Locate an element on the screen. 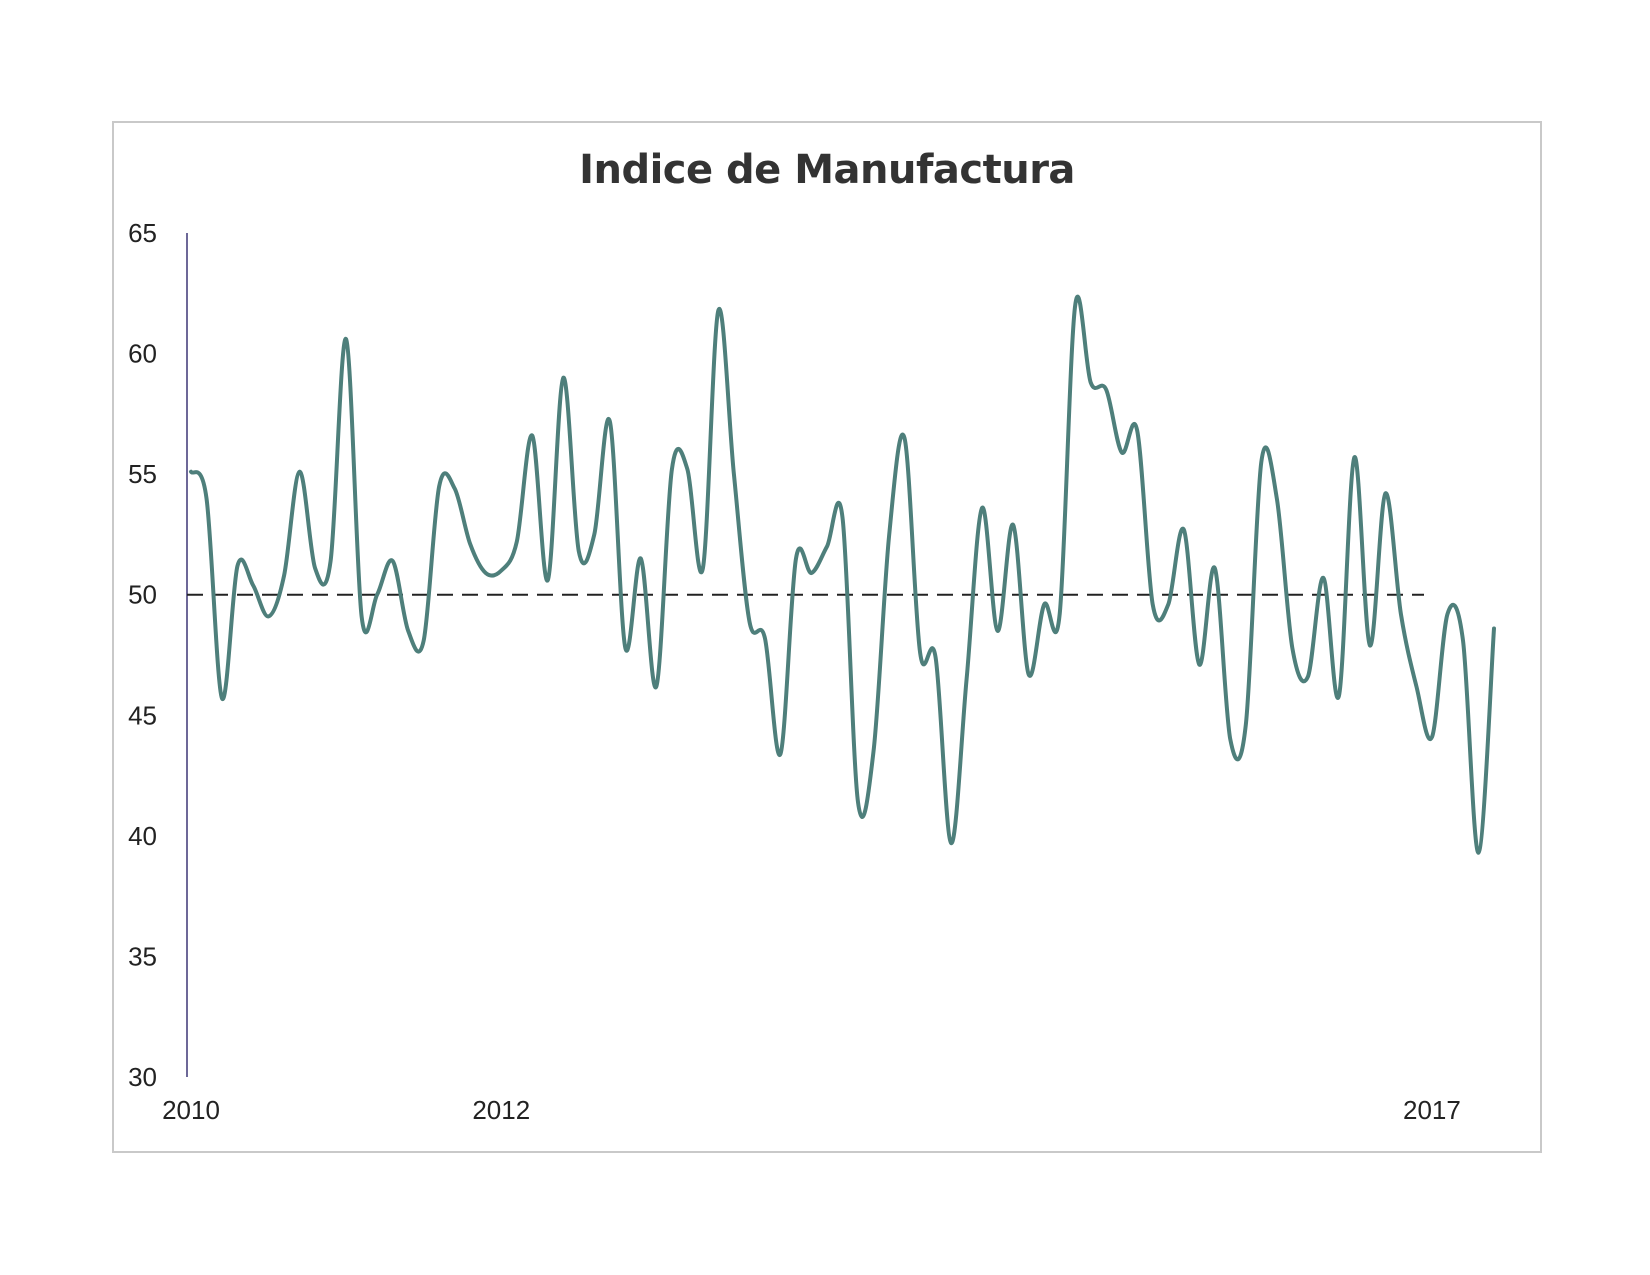 The image size is (1650, 1275). x-tick-group: 2010 2012 2017 is located at coordinates (811, 1110).